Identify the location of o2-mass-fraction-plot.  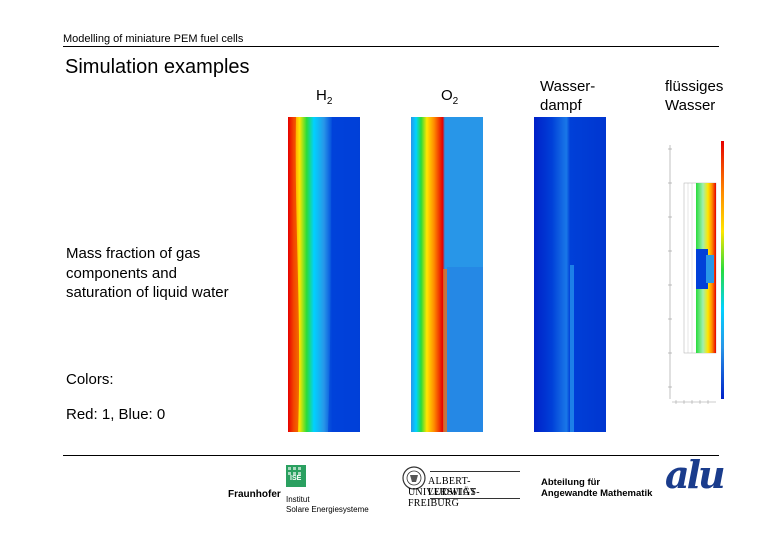
(447, 274).